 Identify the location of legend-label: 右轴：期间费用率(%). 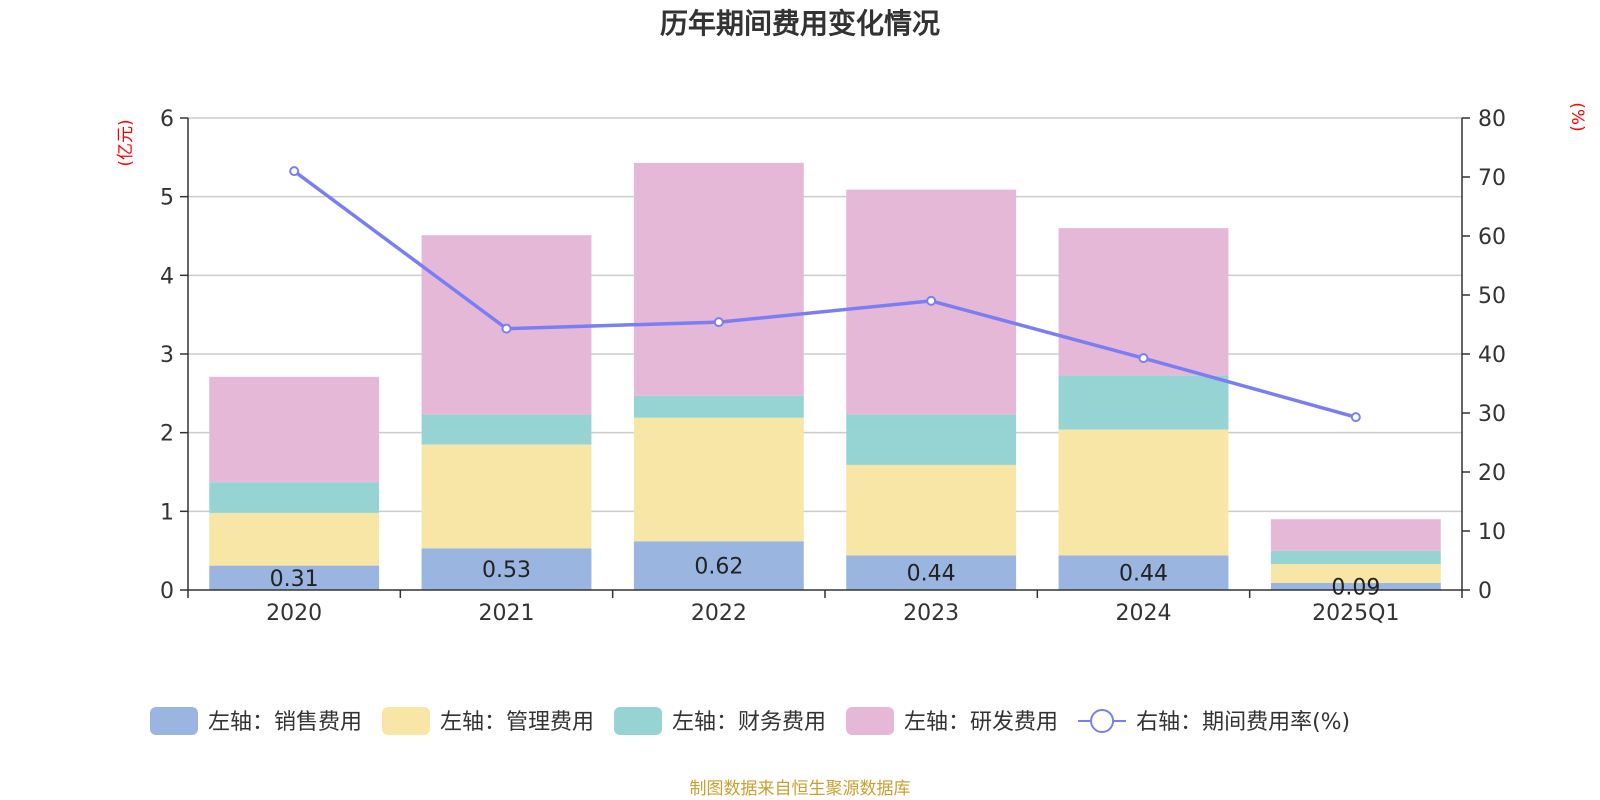
(1243, 722).